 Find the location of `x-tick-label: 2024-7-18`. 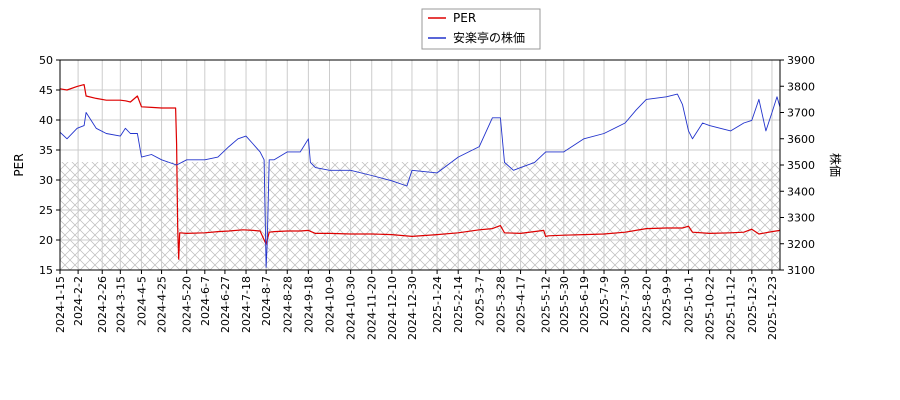

x-tick-label: 2024-7-18 is located at coordinates (246, 304).